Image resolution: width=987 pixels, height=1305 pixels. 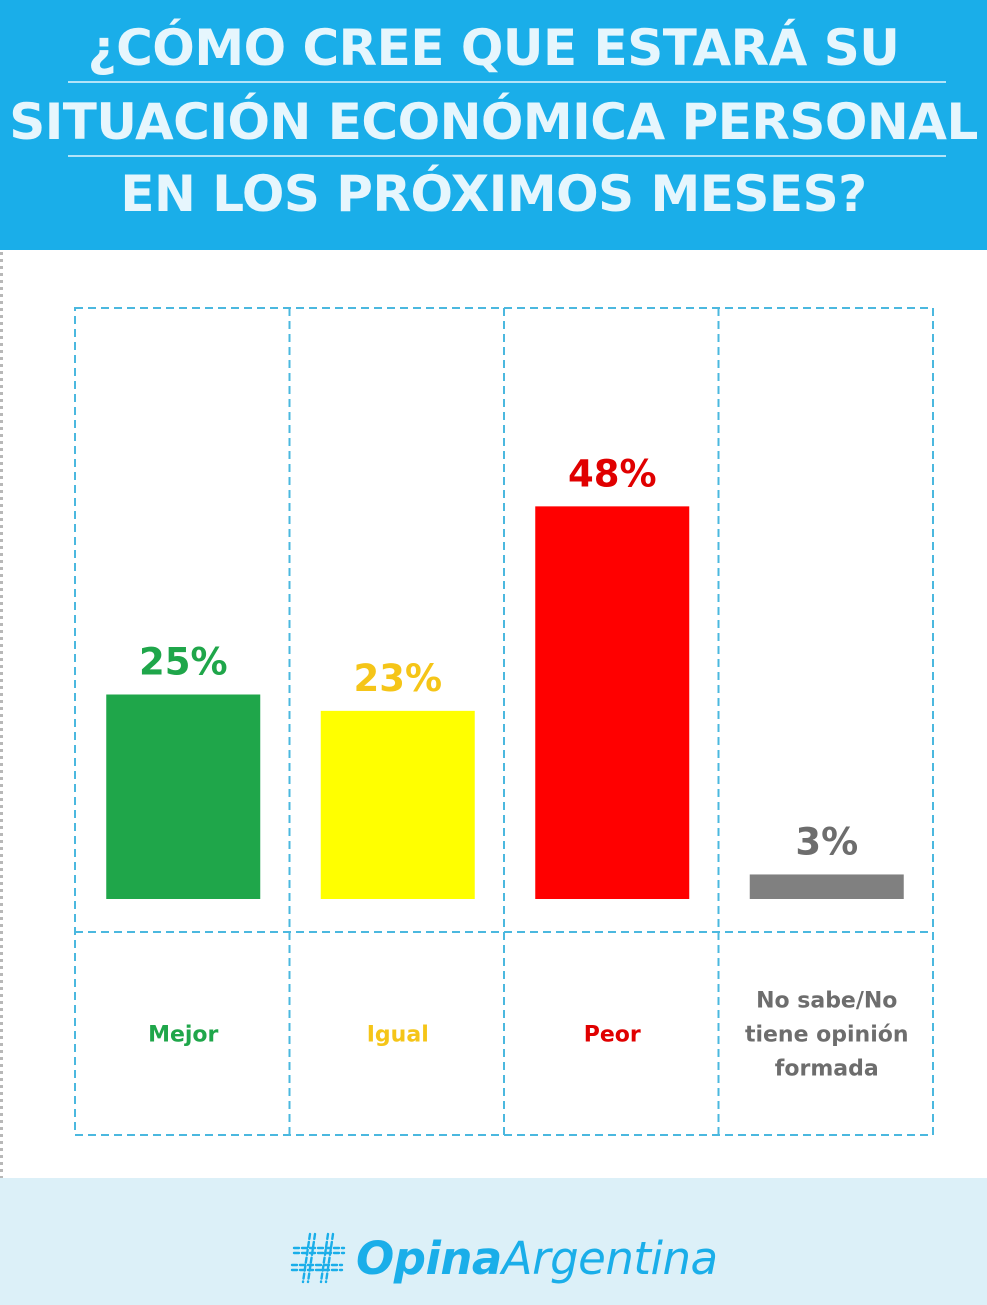 I want to click on category-label: Peor, so click(x=612, y=1035).